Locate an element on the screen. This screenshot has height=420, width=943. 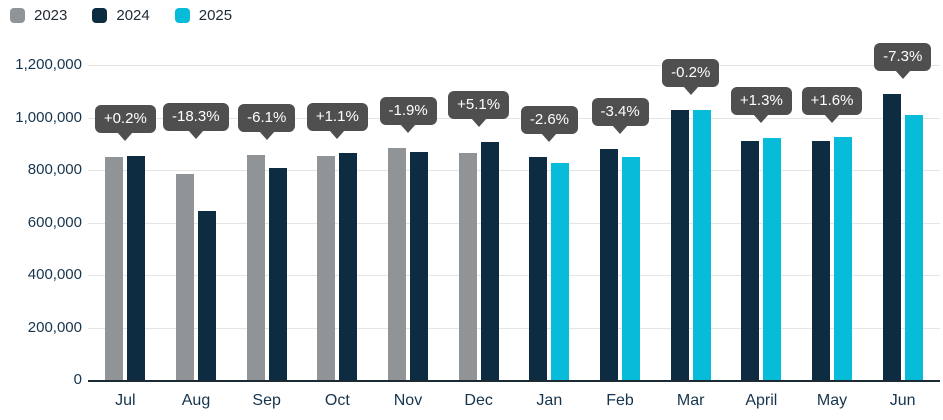
badge-pointer-may is located at coordinates (832, 118).